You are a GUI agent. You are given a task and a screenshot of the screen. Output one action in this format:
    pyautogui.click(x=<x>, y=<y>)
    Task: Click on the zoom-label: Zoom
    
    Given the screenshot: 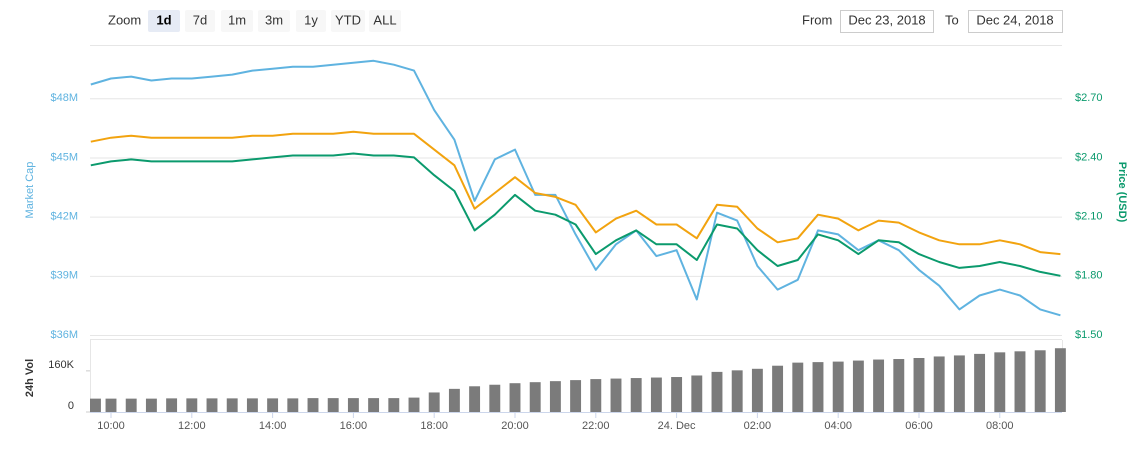 What is the action you would take?
    pyautogui.click(x=124, y=19)
    